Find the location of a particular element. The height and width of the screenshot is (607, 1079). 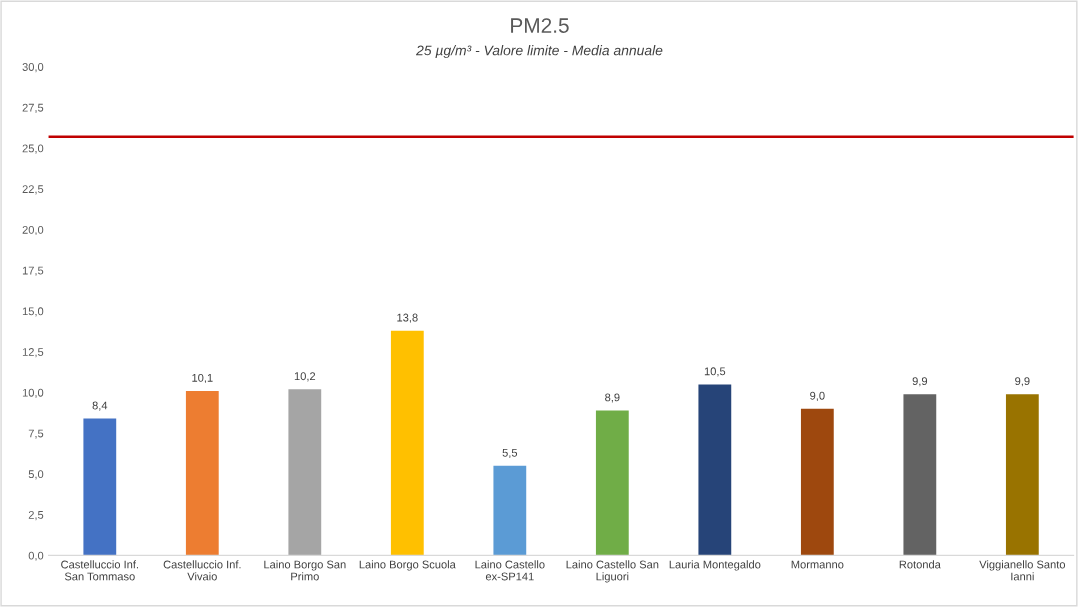

x-tick-label: Laino Castello San Liguori is located at coordinates (612, 571).